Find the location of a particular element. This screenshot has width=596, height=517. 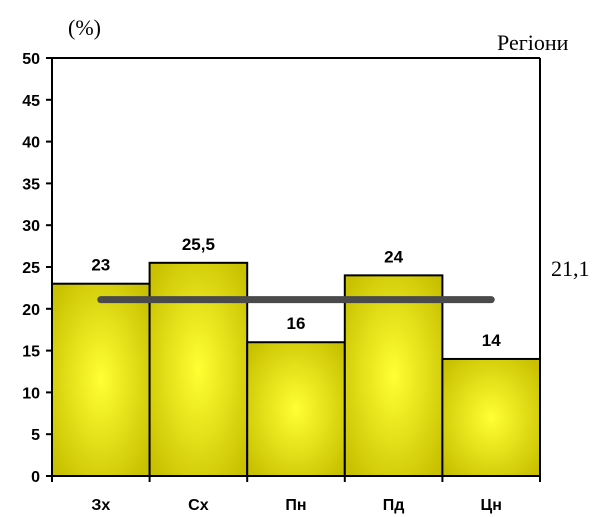

y-tick-label: 15 is located at coordinates (31, 352).